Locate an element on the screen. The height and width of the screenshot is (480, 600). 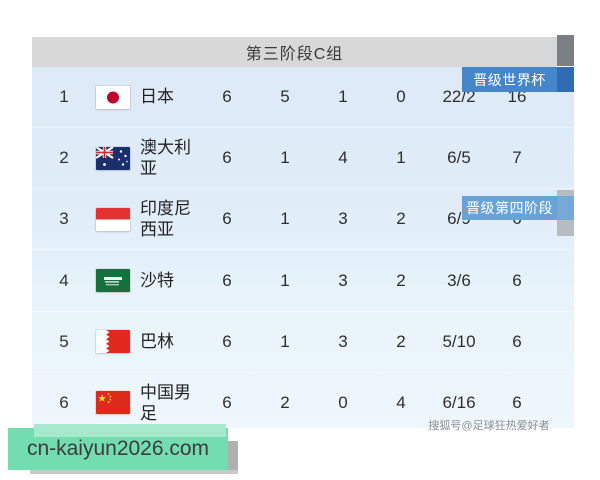
team-name: 日本 is located at coordinates (157, 97).